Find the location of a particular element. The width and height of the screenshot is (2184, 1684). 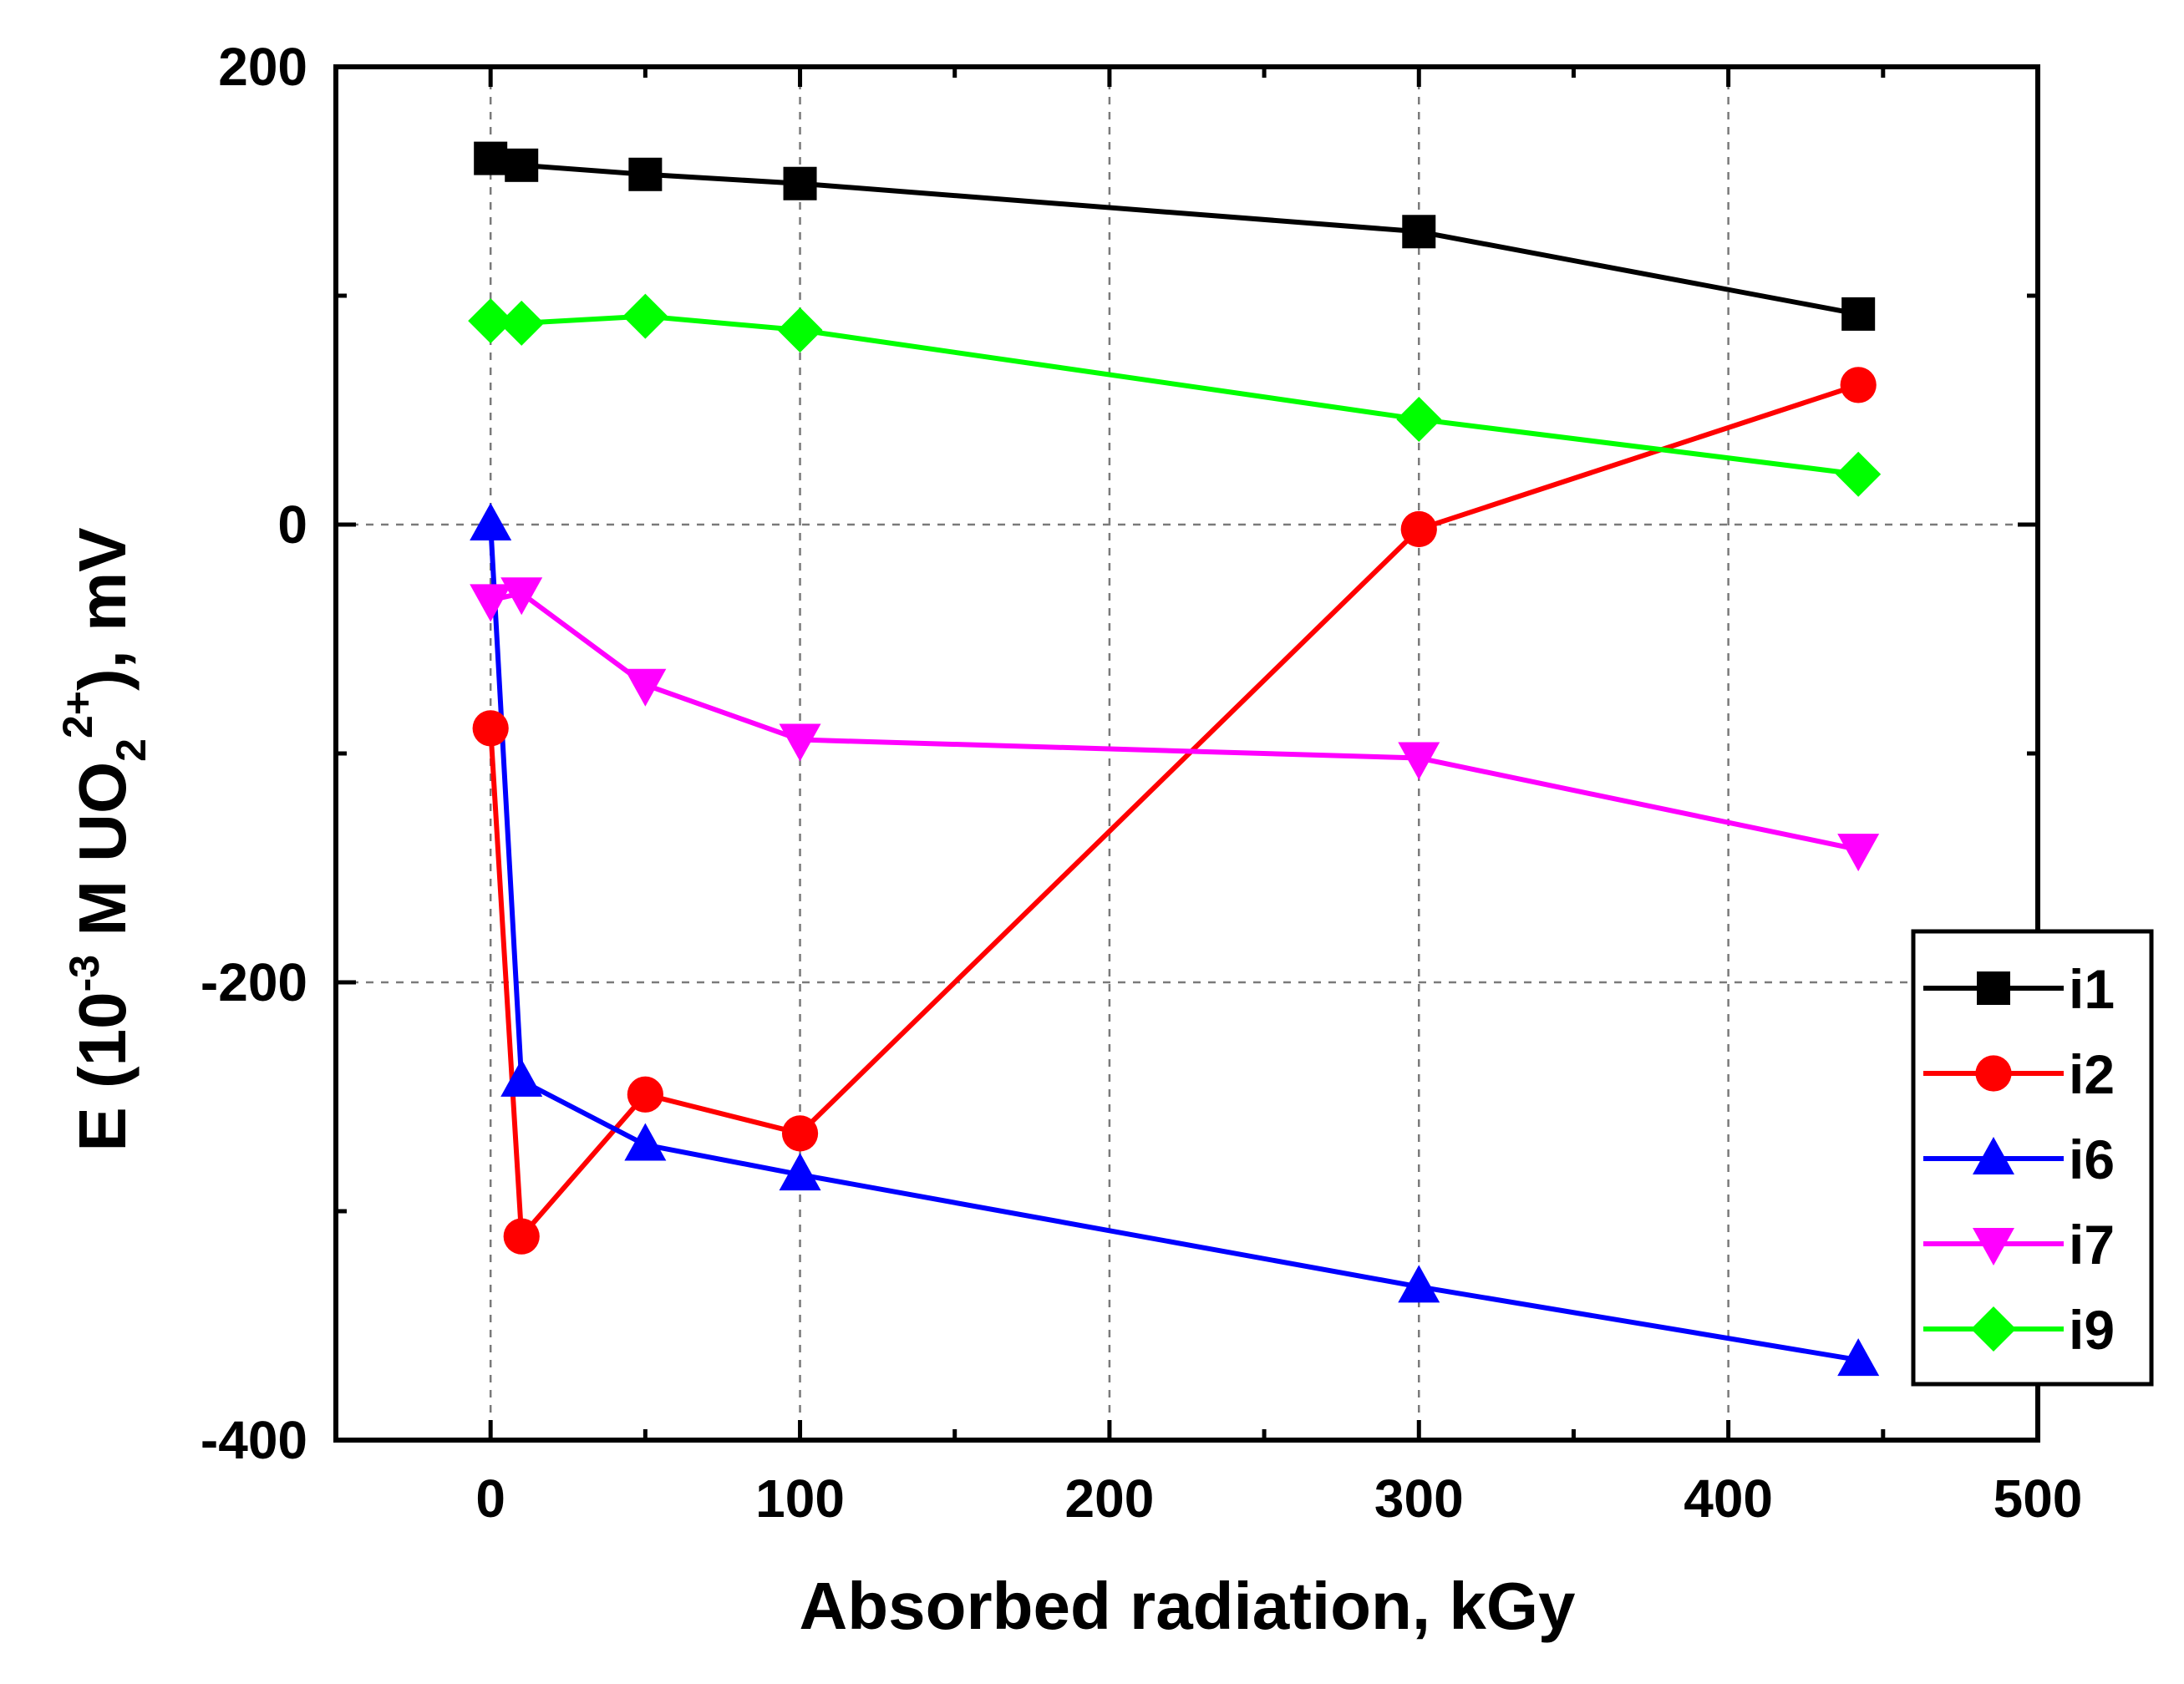

legend-label-i9: i9 is located at coordinates (2092, 1330).